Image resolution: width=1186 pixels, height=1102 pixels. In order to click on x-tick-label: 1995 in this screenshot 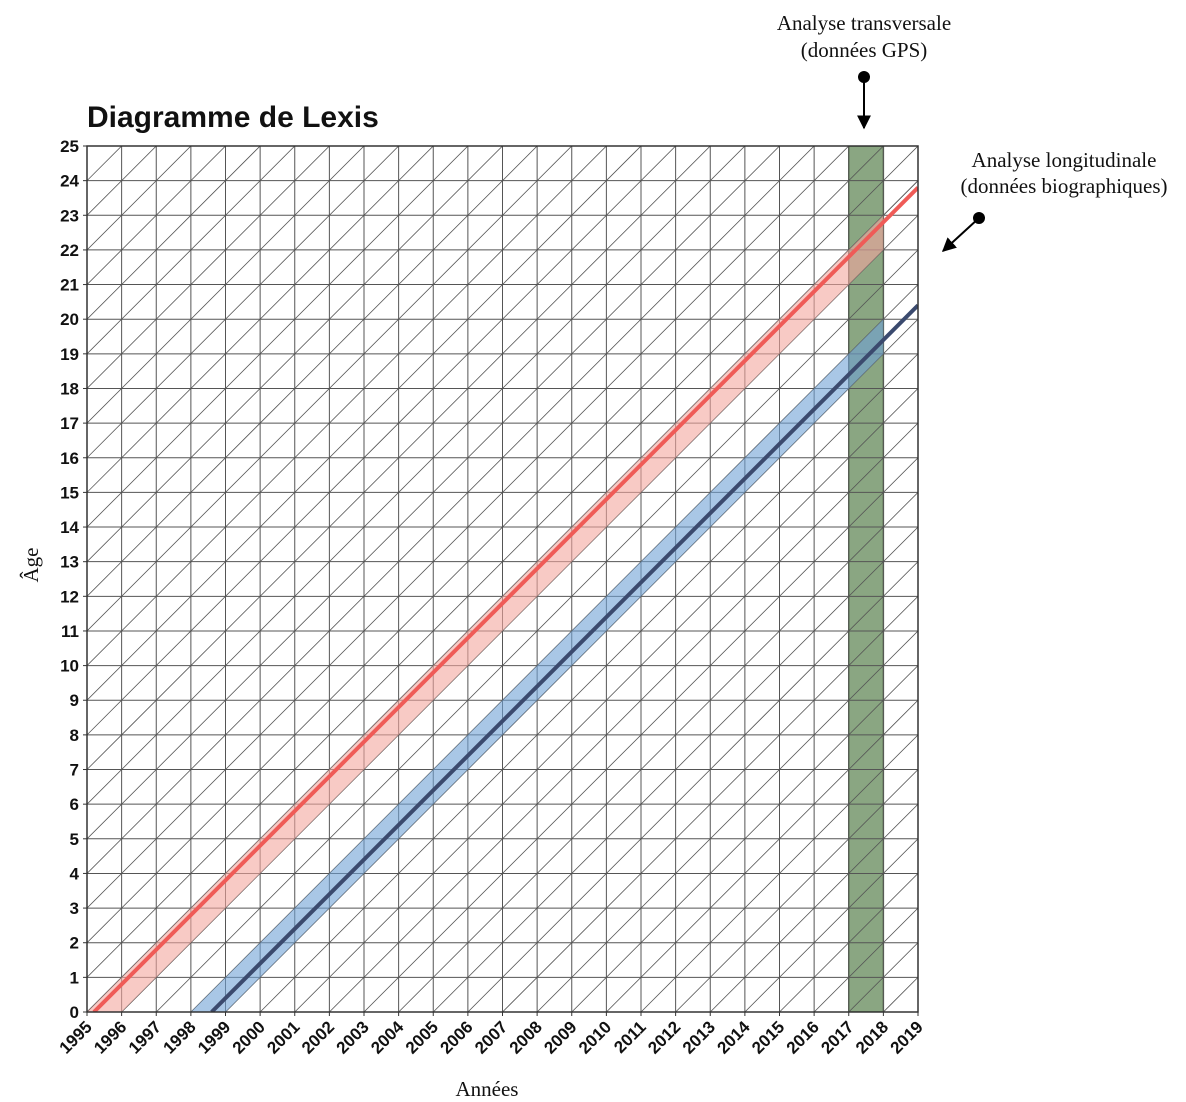, I will do `click(76, 1037)`.